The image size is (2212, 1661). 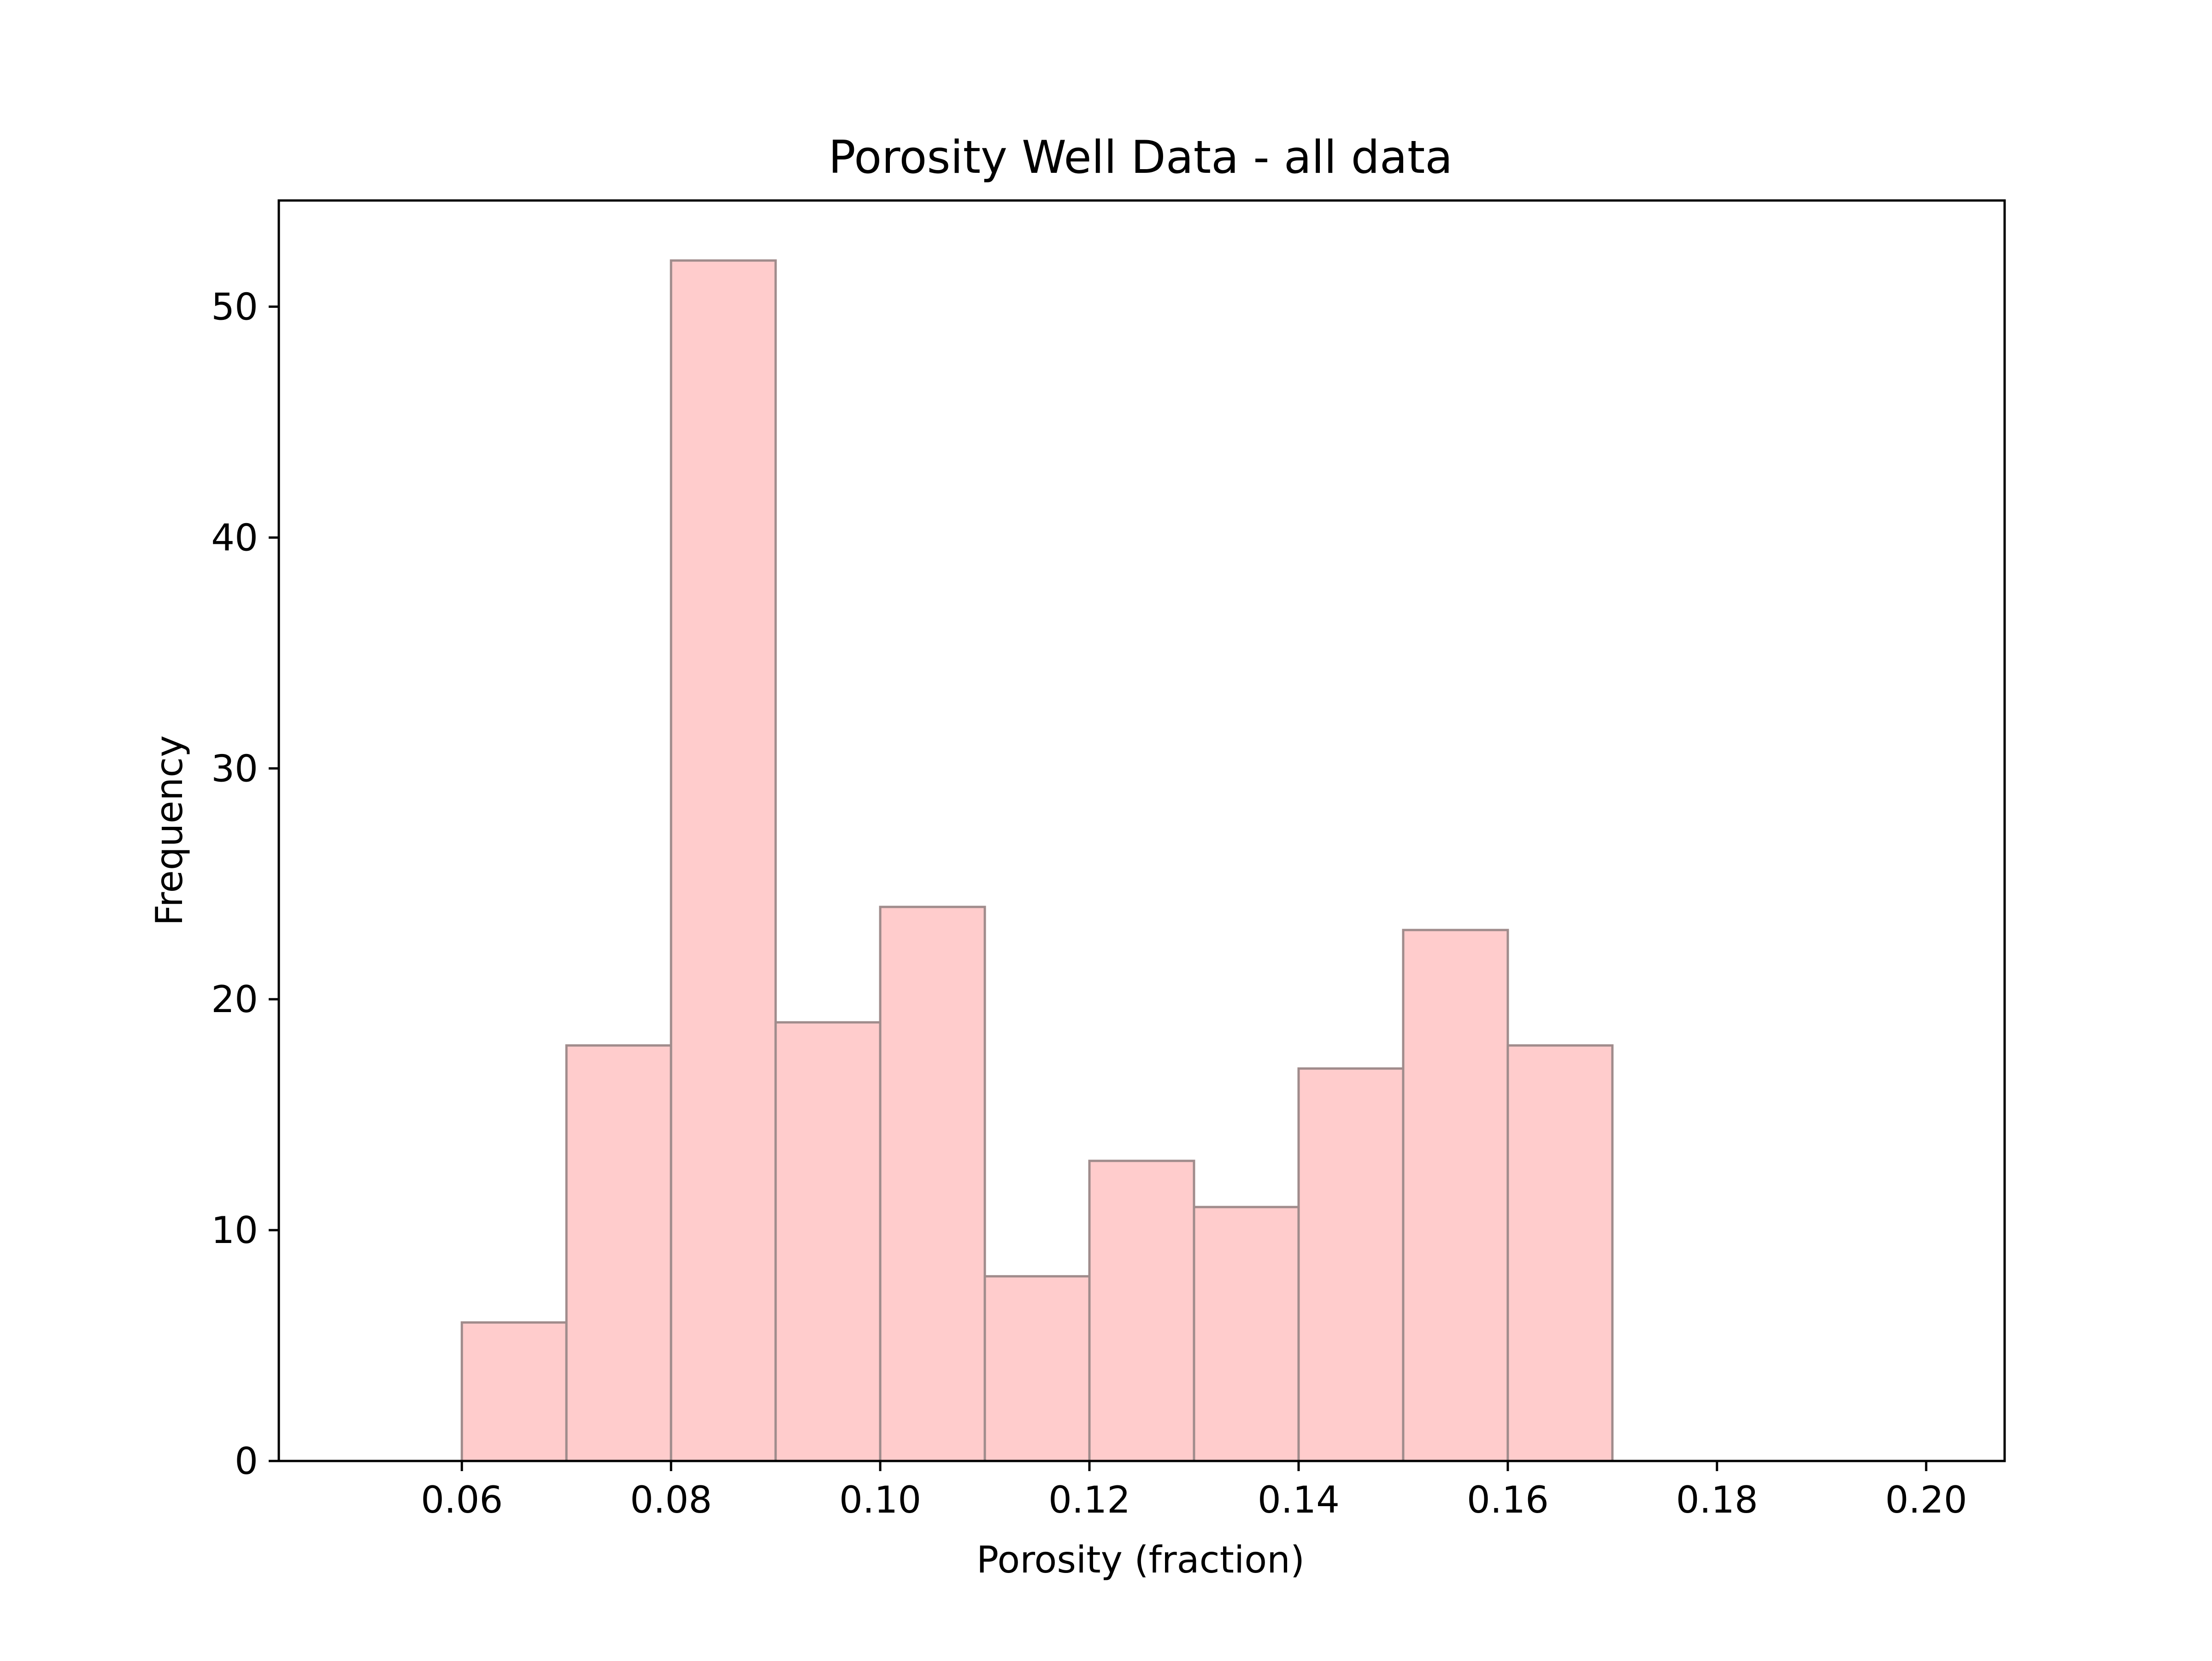 What do you see at coordinates (246, 1462) in the screenshot?
I see `y-tick-label: 0` at bounding box center [246, 1462].